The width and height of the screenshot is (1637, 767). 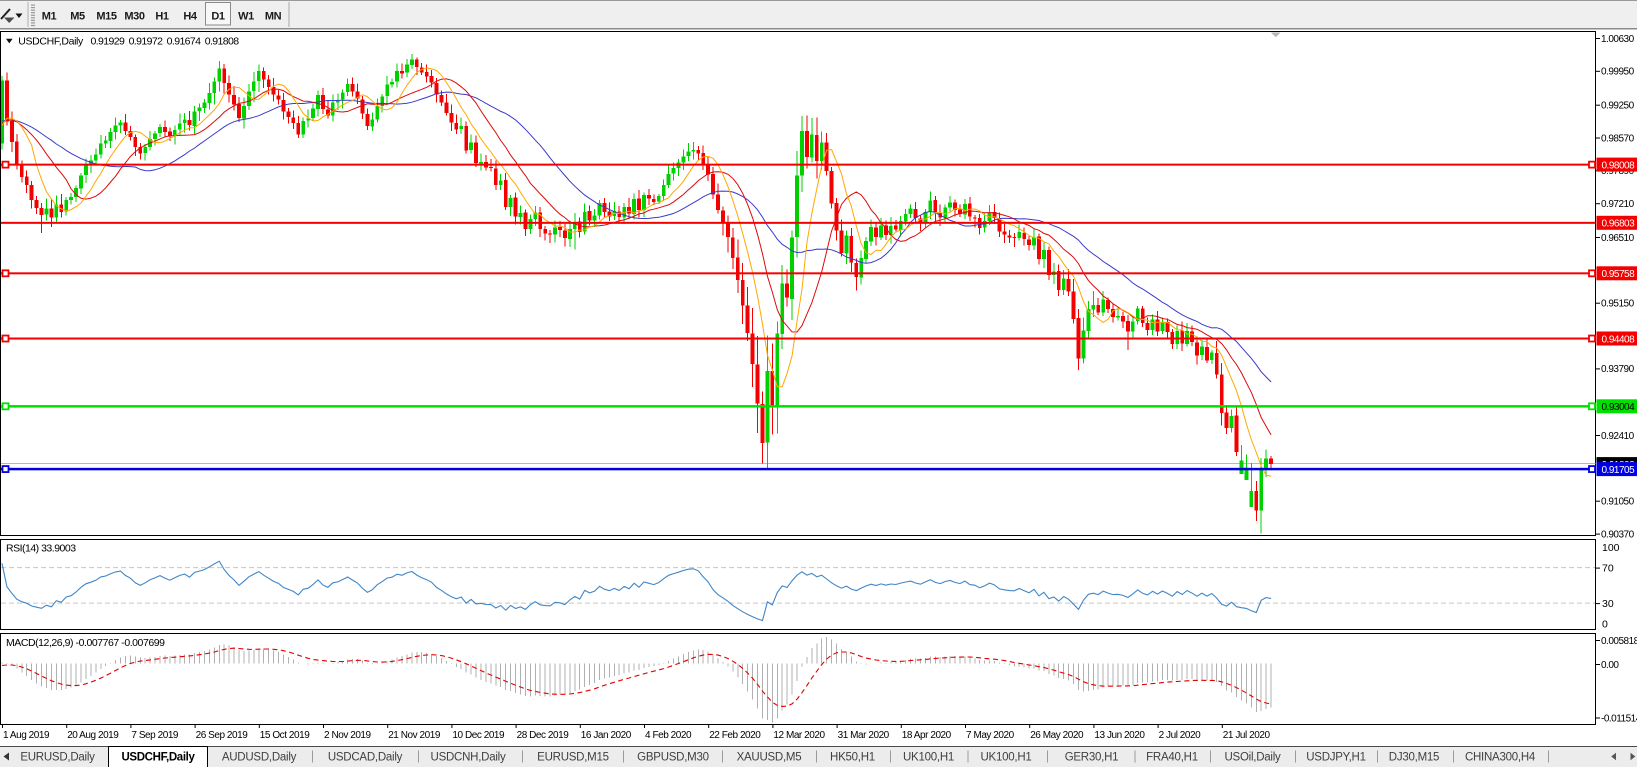 What do you see at coordinates (26, 735) in the screenshot?
I see `svg-text: 1 Aug 2019` at bounding box center [26, 735].